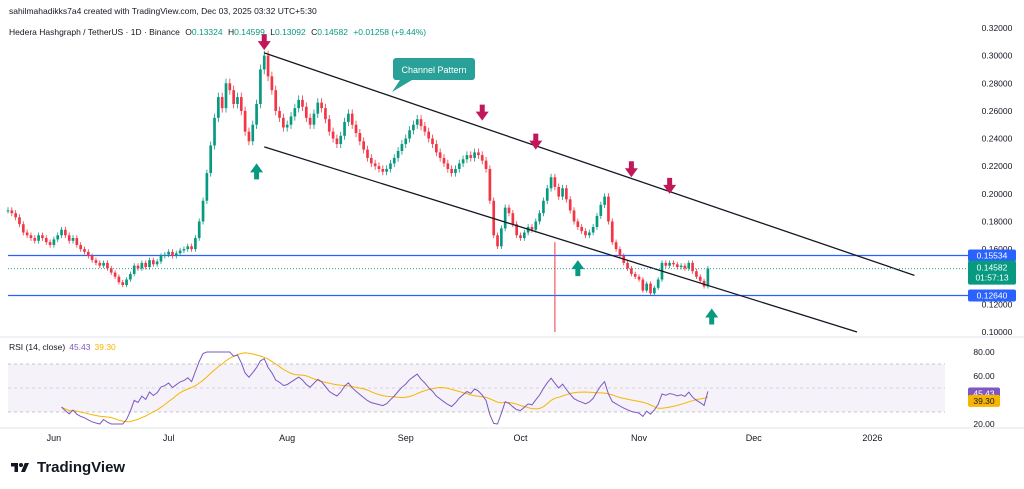 Image resolution: width=1024 pixels, height=489 pixels. I want to click on channel-pattern-callout, so click(434, 69).